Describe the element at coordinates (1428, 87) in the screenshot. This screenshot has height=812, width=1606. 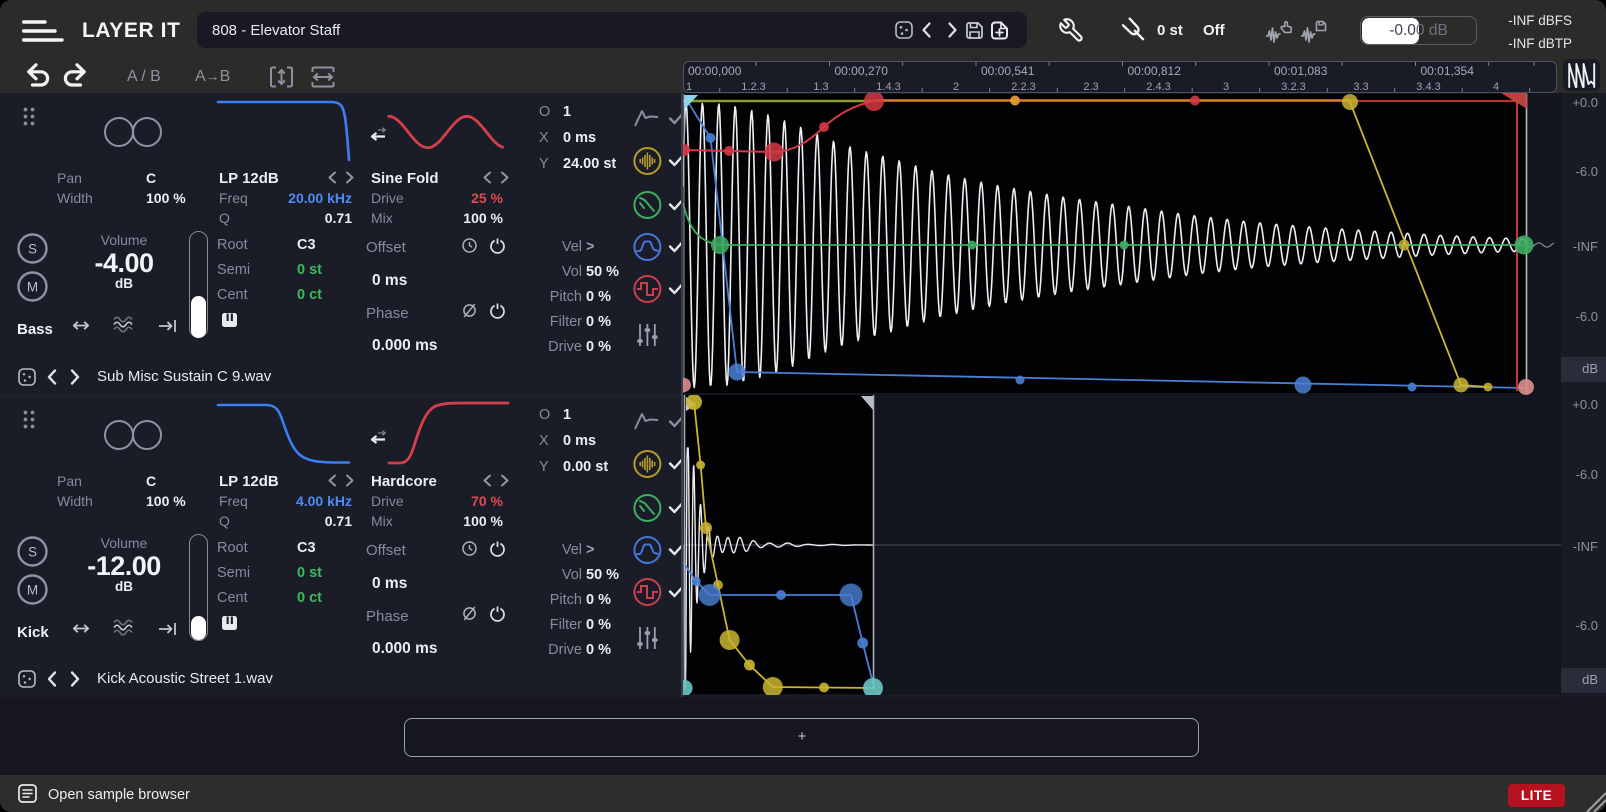
I see `svg-text: 3.4.3` at that location.